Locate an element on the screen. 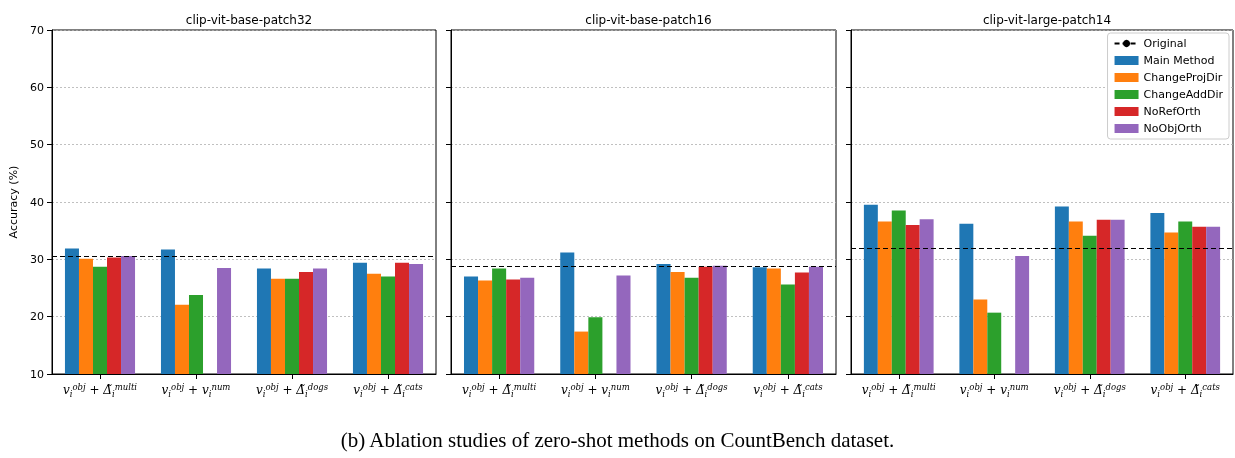 This screenshot has height=458, width=1235. y-tick-label: 30 is located at coordinates (37, 259).